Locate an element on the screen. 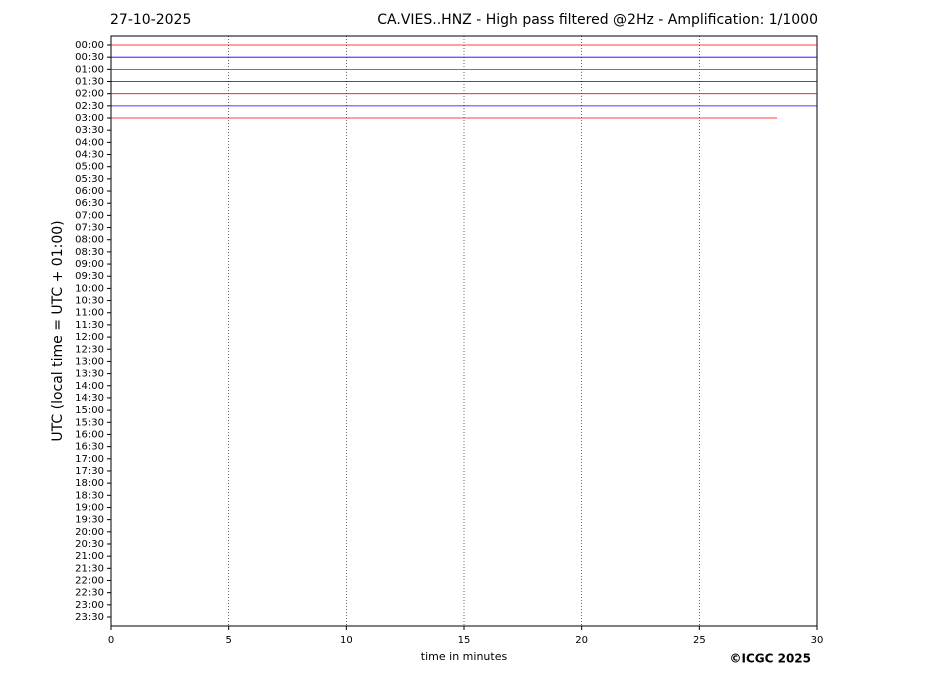 The width and height of the screenshot is (927, 696). x-axis-label: time in minutes is located at coordinates (464, 656).